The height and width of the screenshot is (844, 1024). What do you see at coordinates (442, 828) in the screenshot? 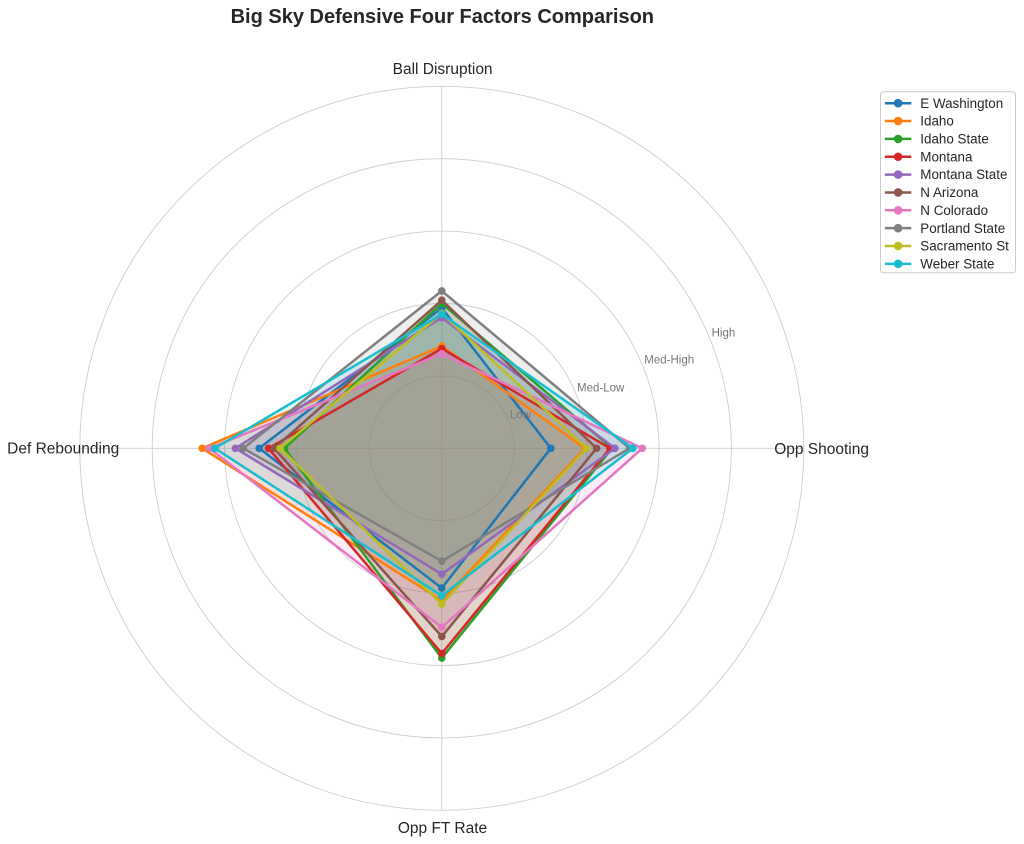
I see `svg-text: Opp FT Rate` at bounding box center [442, 828].